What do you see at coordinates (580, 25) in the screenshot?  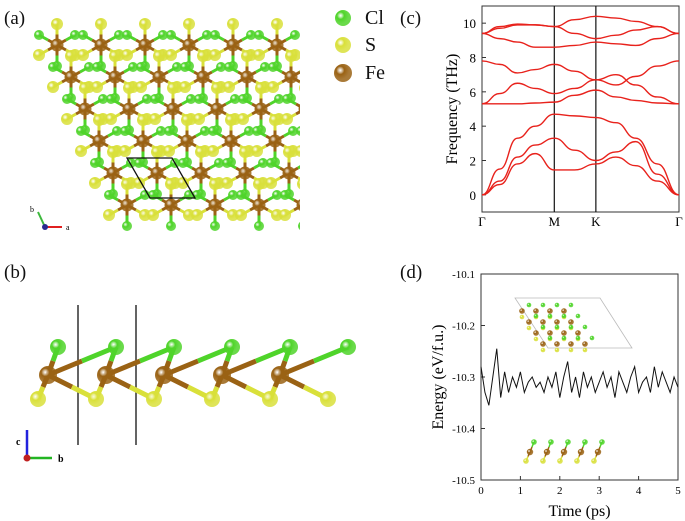 I see `phonon-band9` at bounding box center [580, 25].